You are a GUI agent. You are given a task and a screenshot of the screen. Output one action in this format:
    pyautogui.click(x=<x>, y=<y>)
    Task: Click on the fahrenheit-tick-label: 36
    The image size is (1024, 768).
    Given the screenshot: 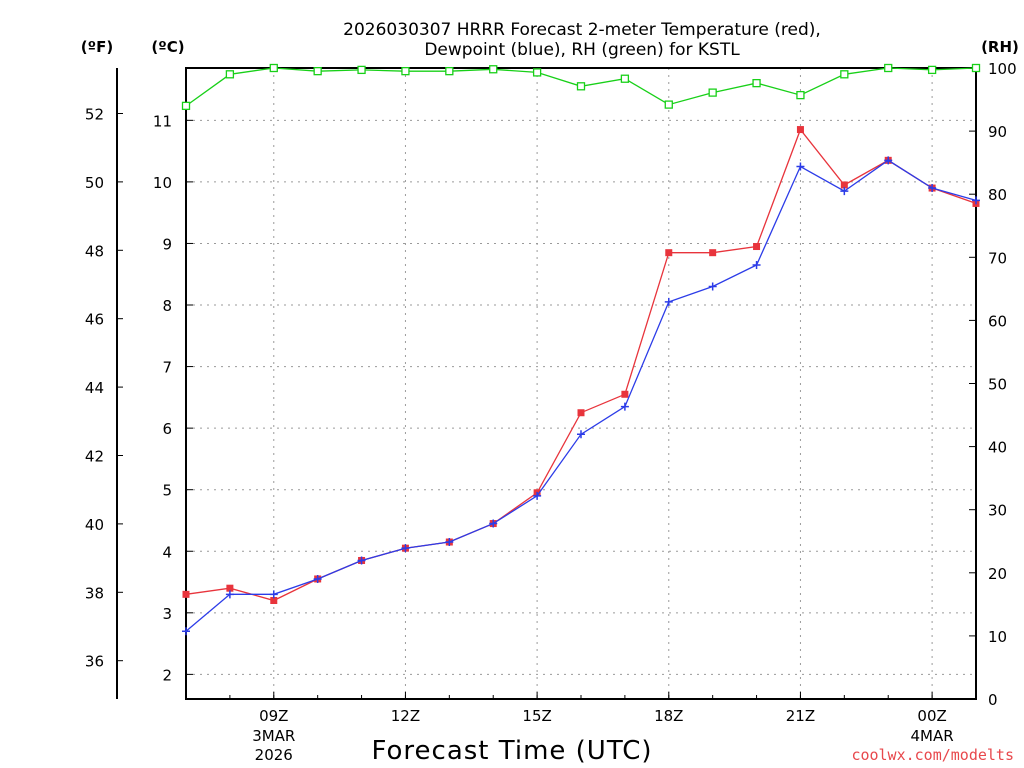 What is the action you would take?
    pyautogui.click(x=94, y=662)
    